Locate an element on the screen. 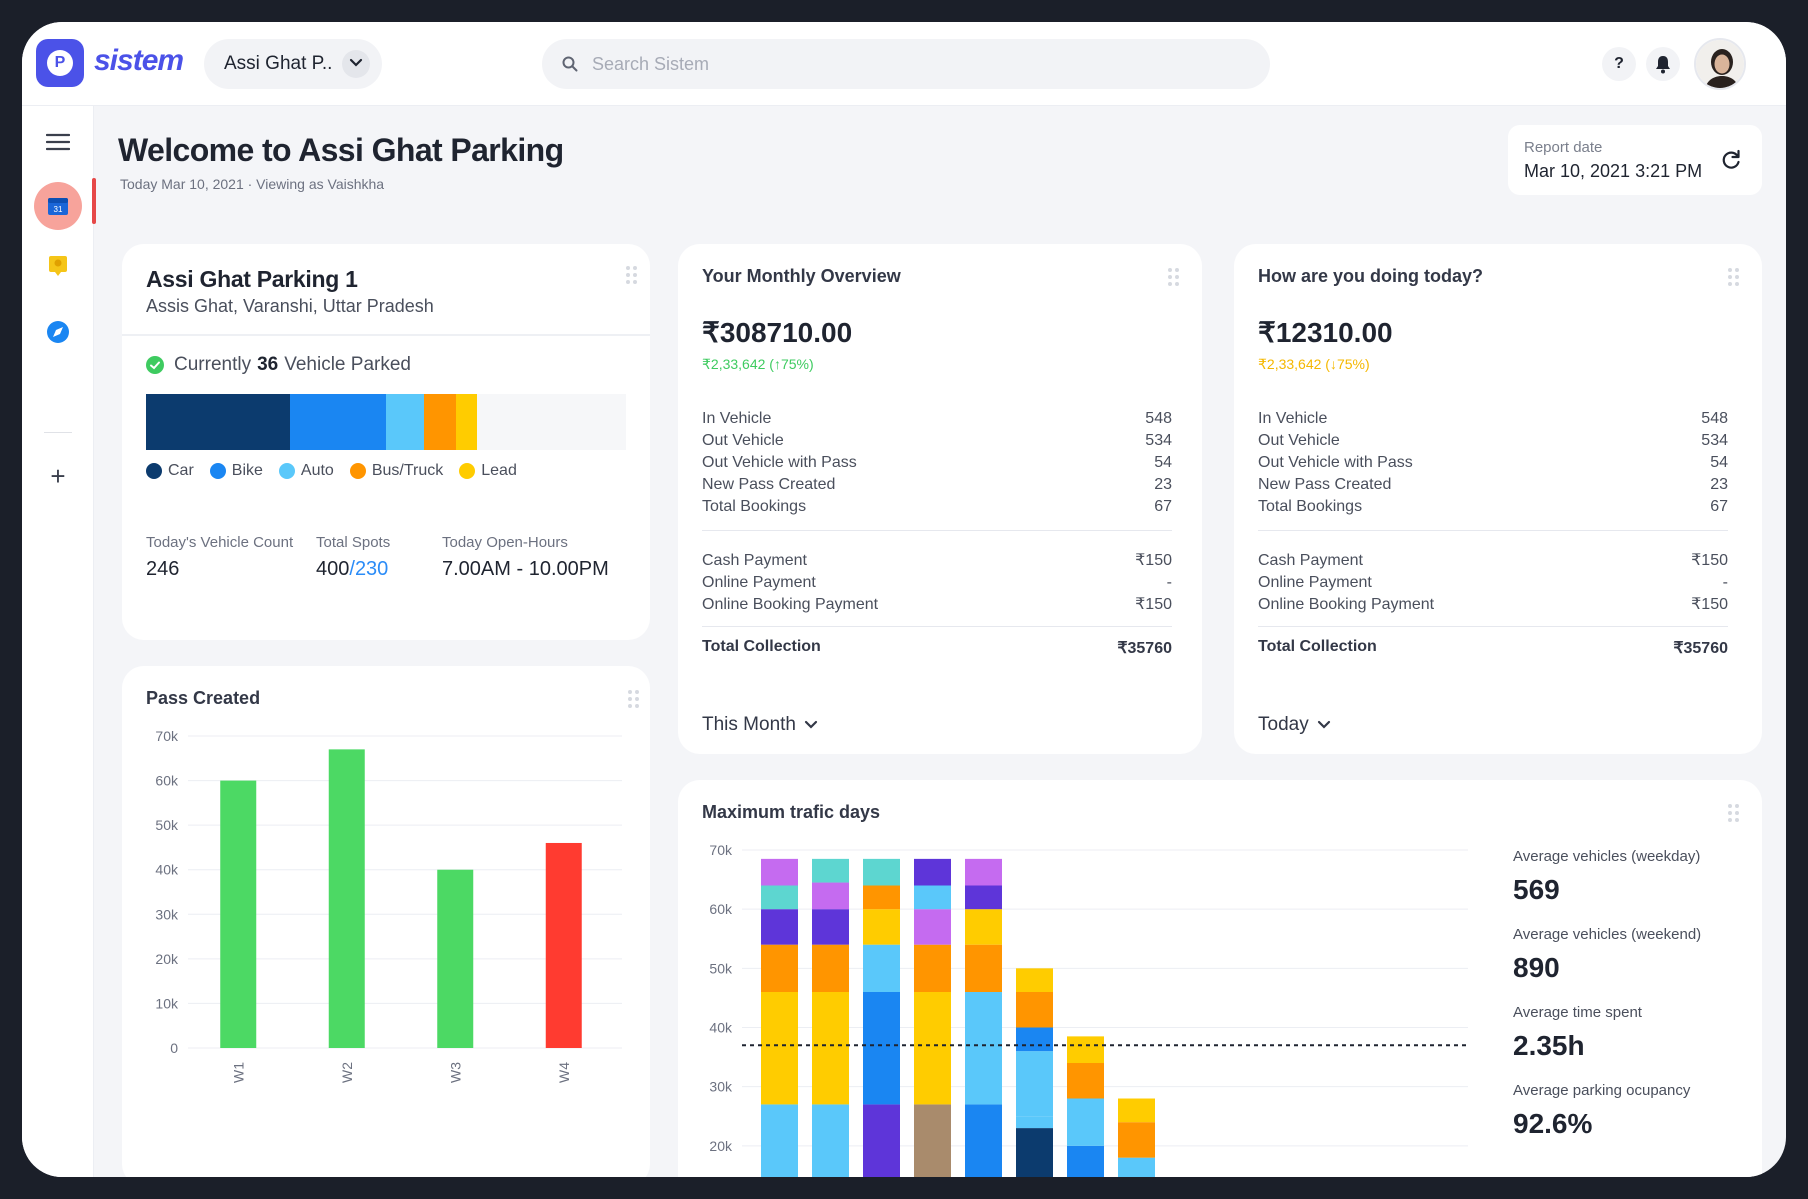  stat-row: Cash Payment ₹150 is located at coordinates (937, 561).